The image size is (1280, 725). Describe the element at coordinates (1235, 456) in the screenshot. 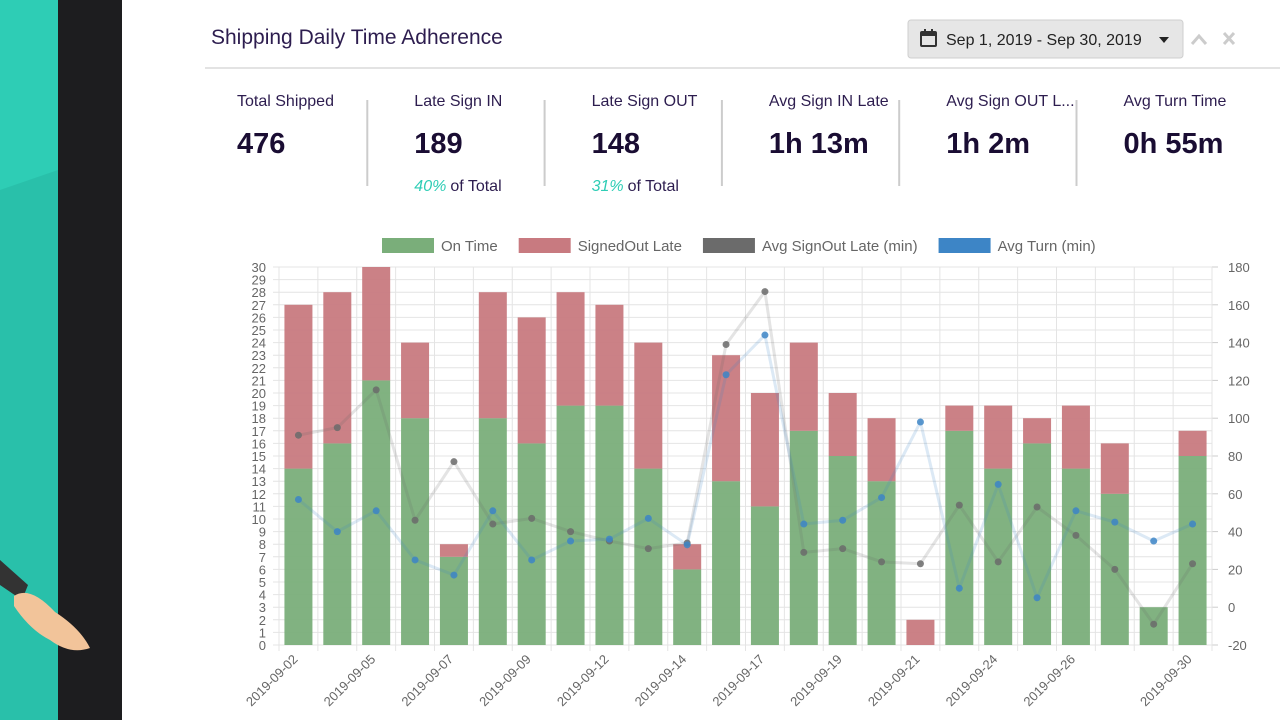

I see `y2-tick-label: 80` at that location.